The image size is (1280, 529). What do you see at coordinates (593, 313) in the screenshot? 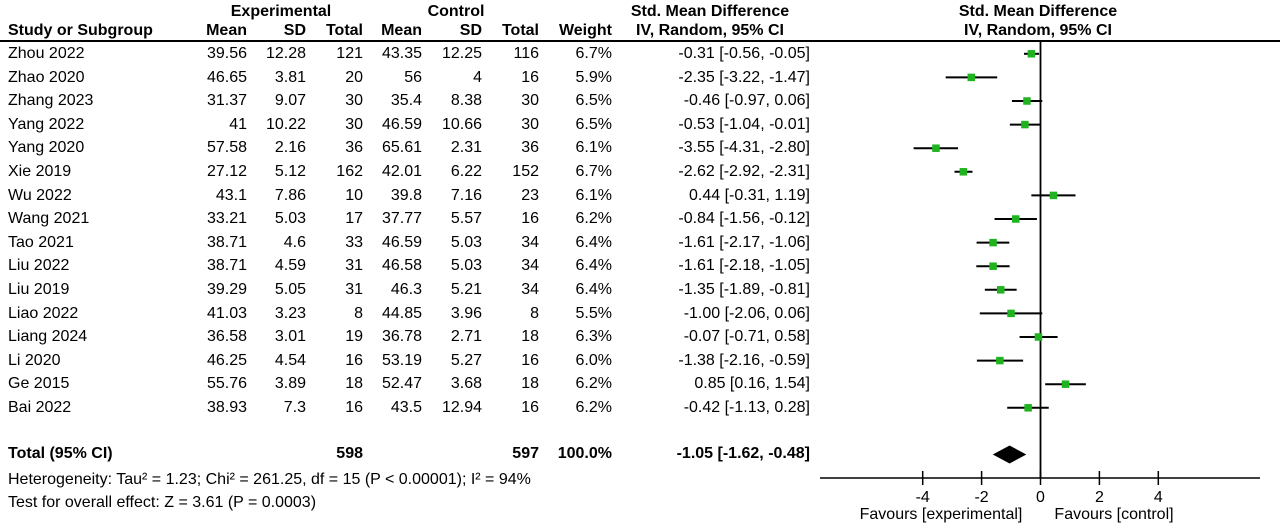
I see `weight-value: 5.5%` at bounding box center [593, 313].